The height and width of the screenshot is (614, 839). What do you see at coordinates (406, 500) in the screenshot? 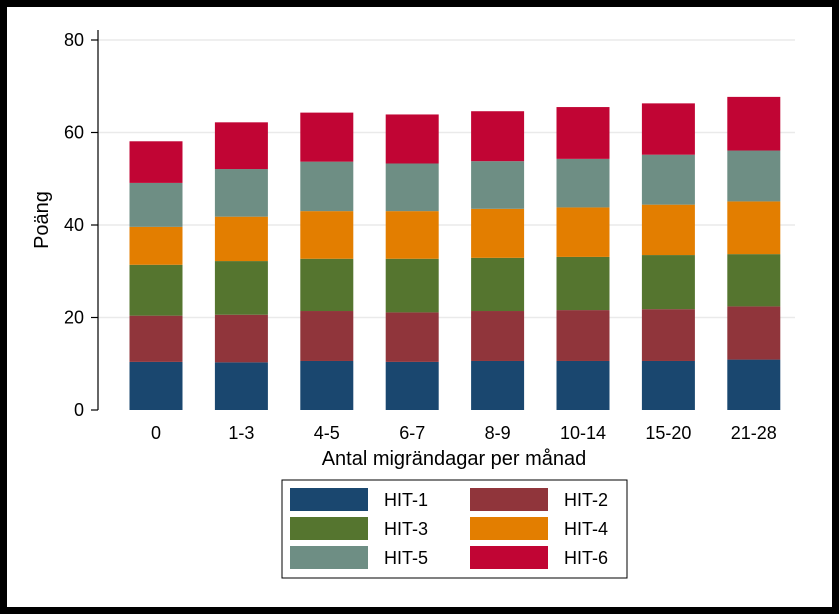
I see `legend-label-hit-1: HIT-1` at bounding box center [406, 500].